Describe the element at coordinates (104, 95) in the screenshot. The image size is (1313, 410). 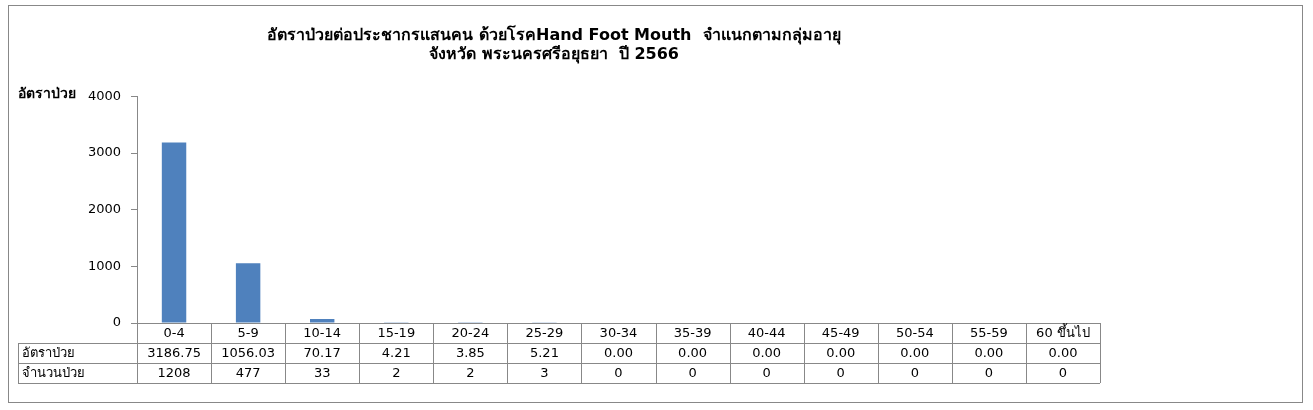
I see `y-tick-label: 4000` at that location.